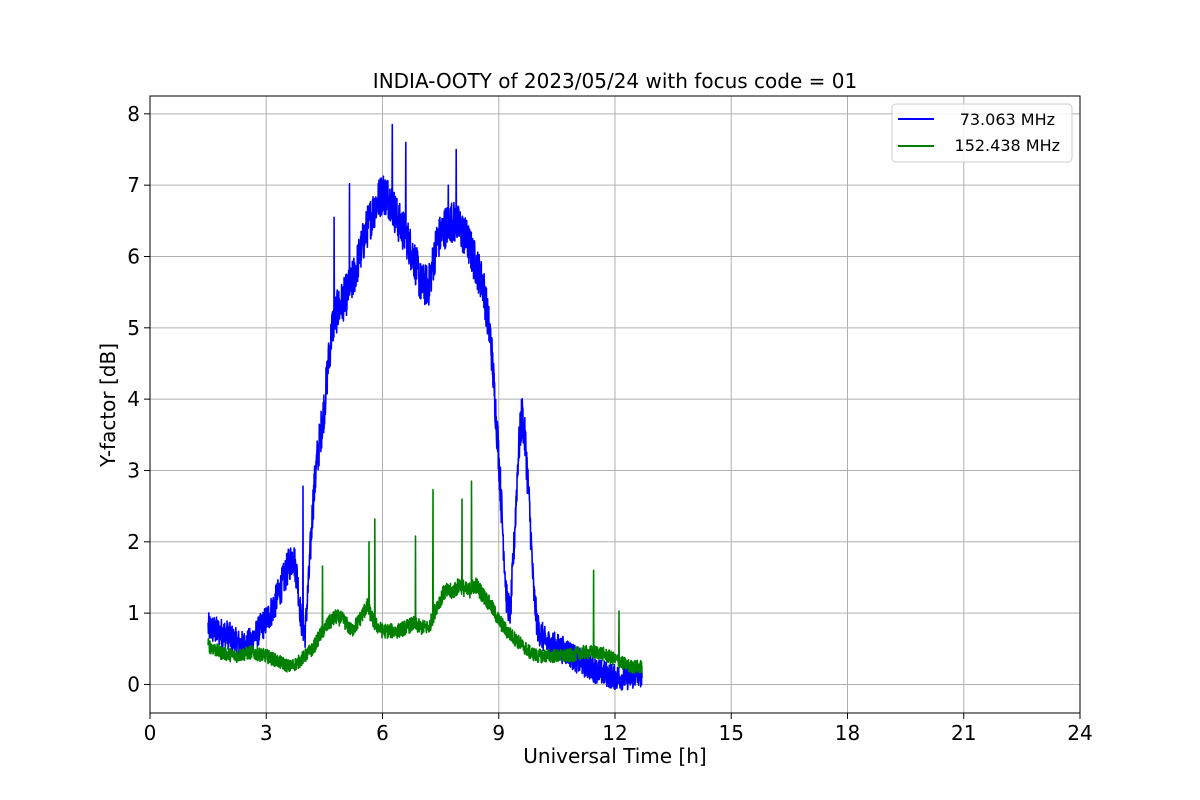  Describe the element at coordinates (847, 733) in the screenshot. I see `x-tick-label: 18` at that location.